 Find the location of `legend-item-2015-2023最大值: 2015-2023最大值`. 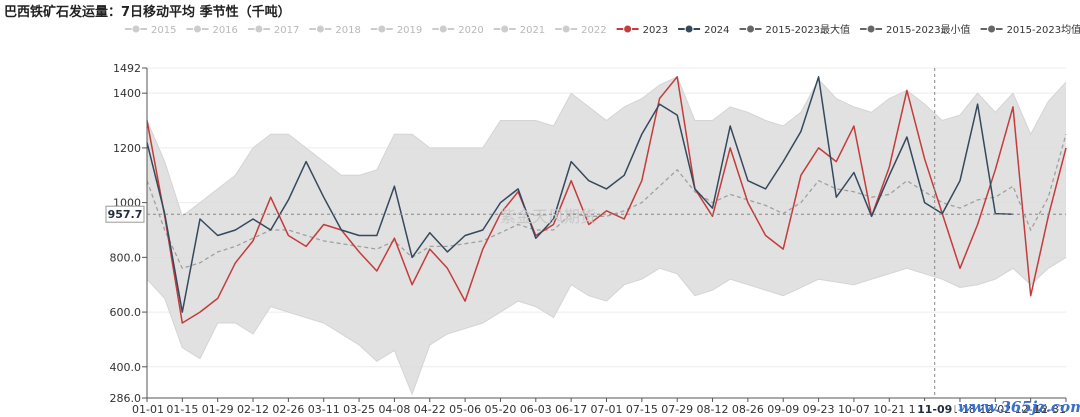

legend-item-2015-2023最大值: 2015-2023最大值 is located at coordinates (795, 29).